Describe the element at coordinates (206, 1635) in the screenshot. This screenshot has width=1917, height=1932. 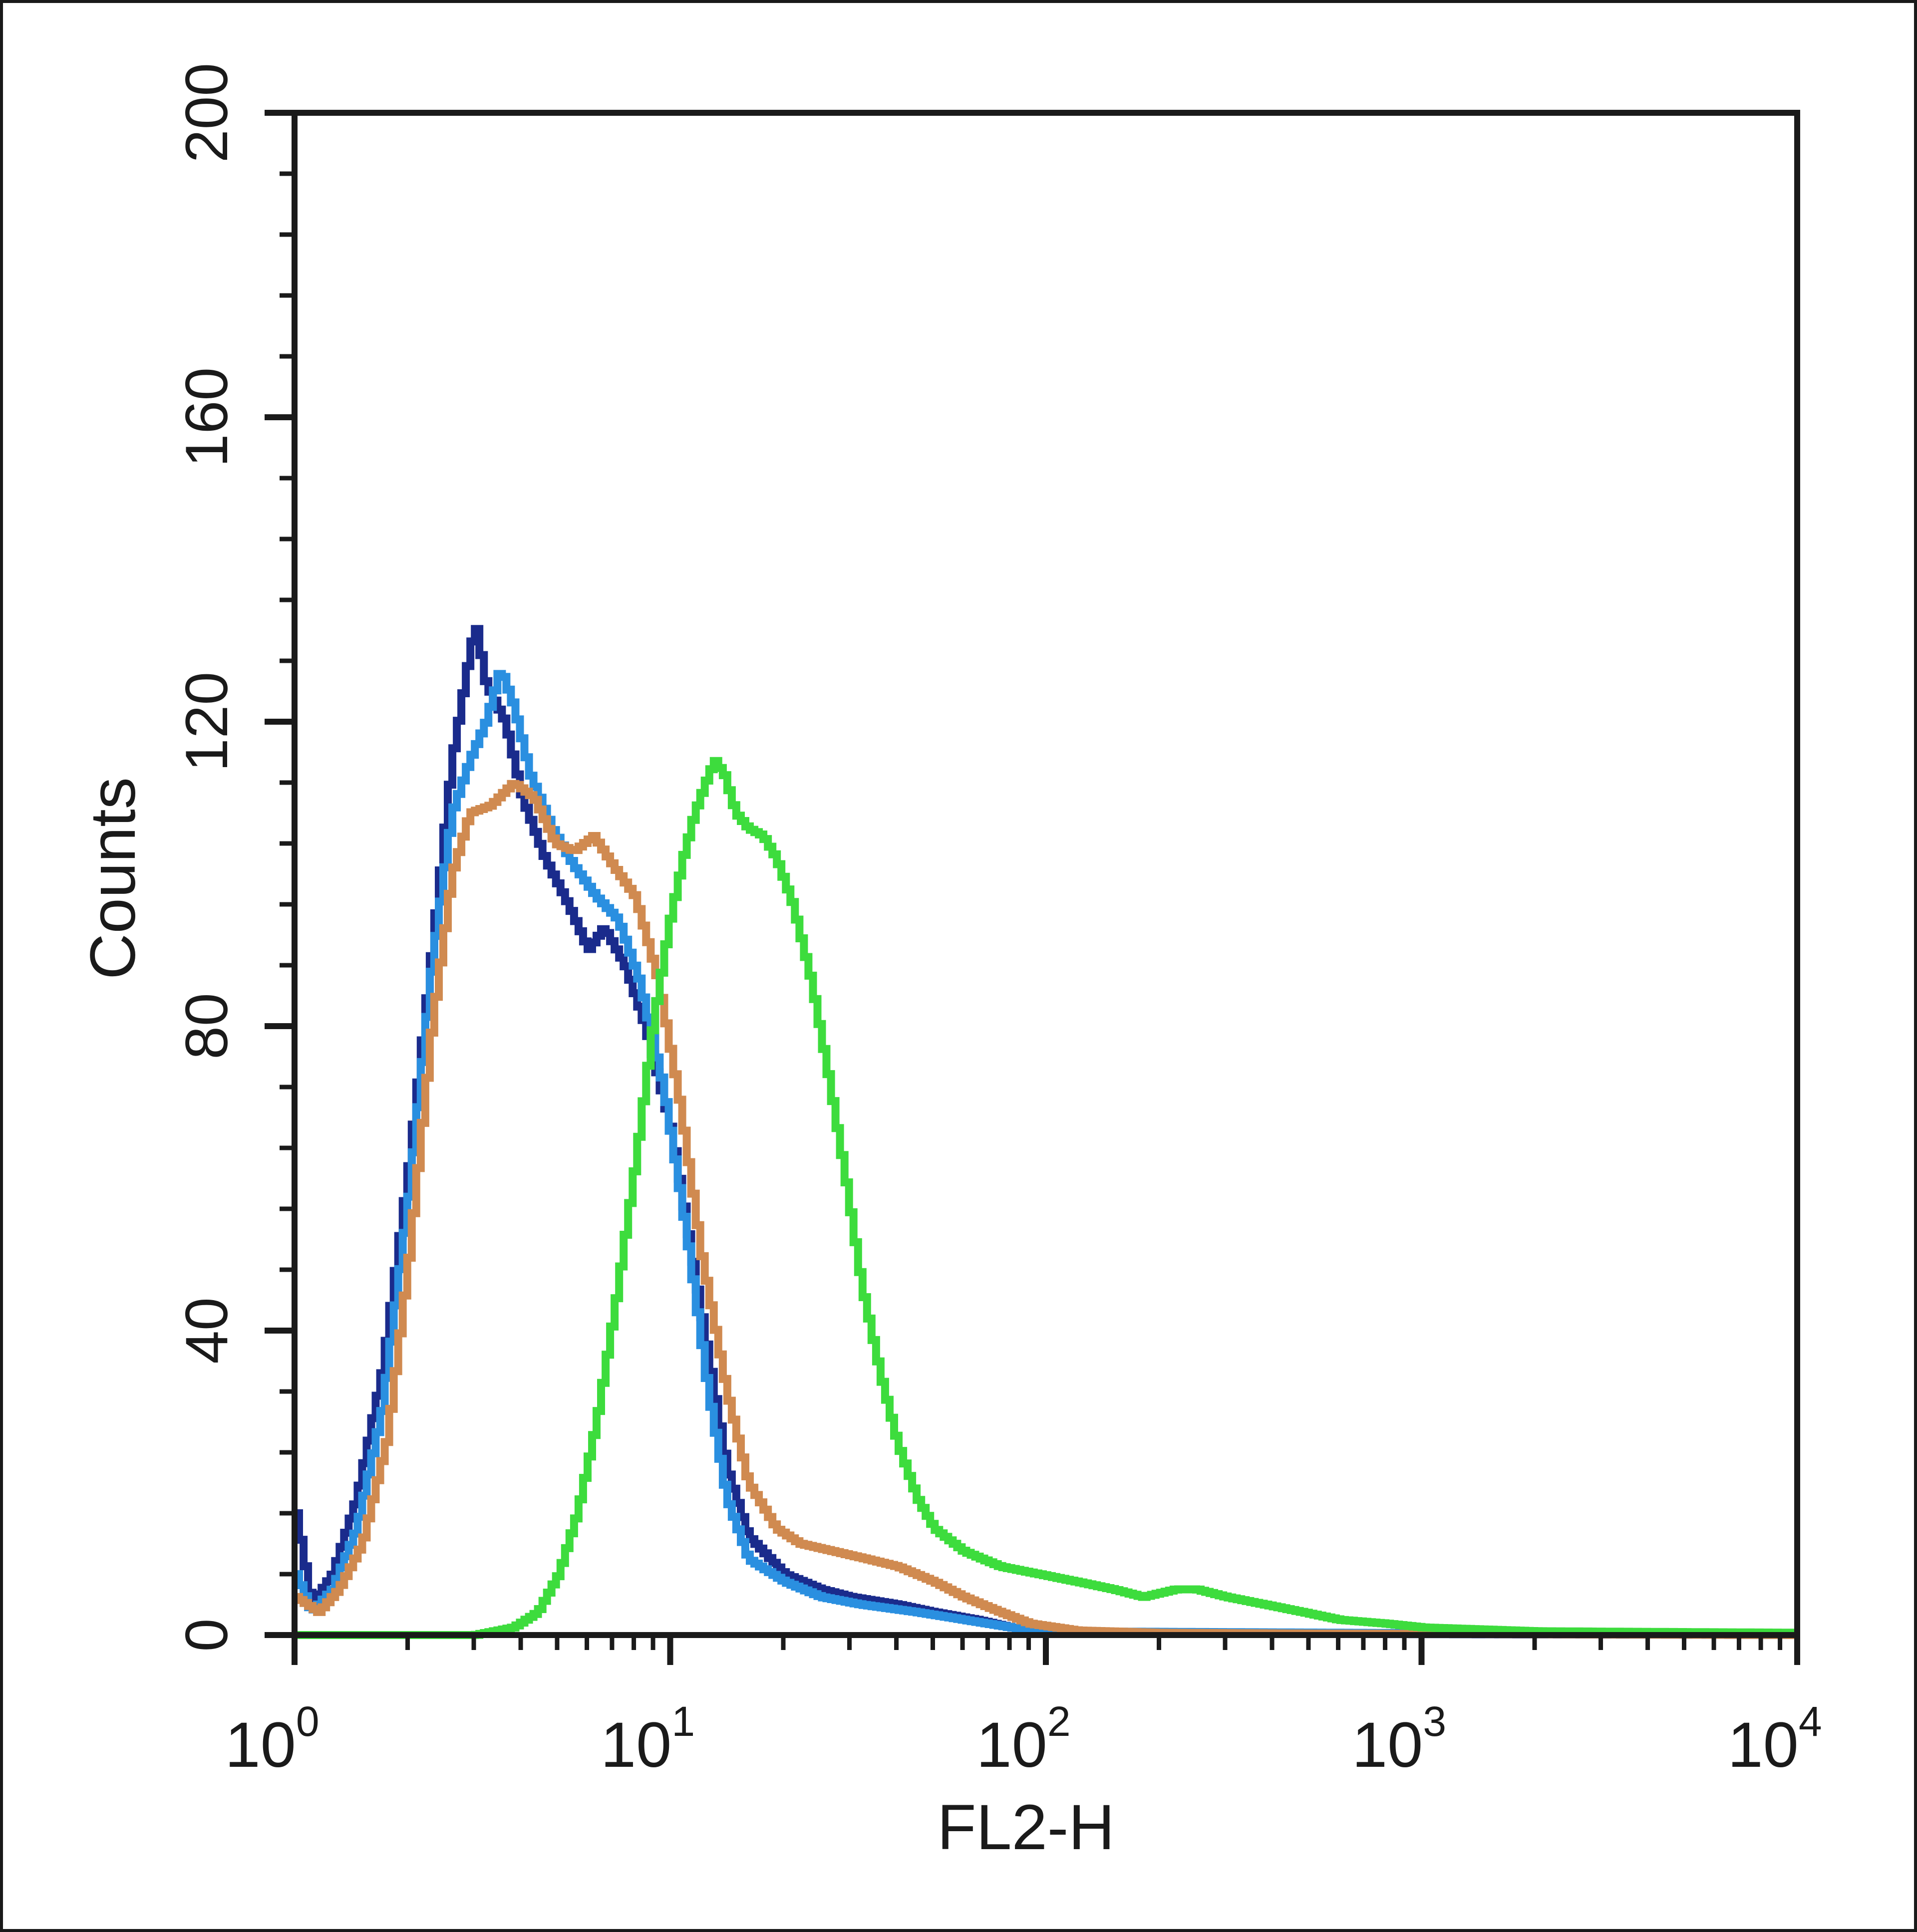
I see `y-tick-label: 0` at that location.